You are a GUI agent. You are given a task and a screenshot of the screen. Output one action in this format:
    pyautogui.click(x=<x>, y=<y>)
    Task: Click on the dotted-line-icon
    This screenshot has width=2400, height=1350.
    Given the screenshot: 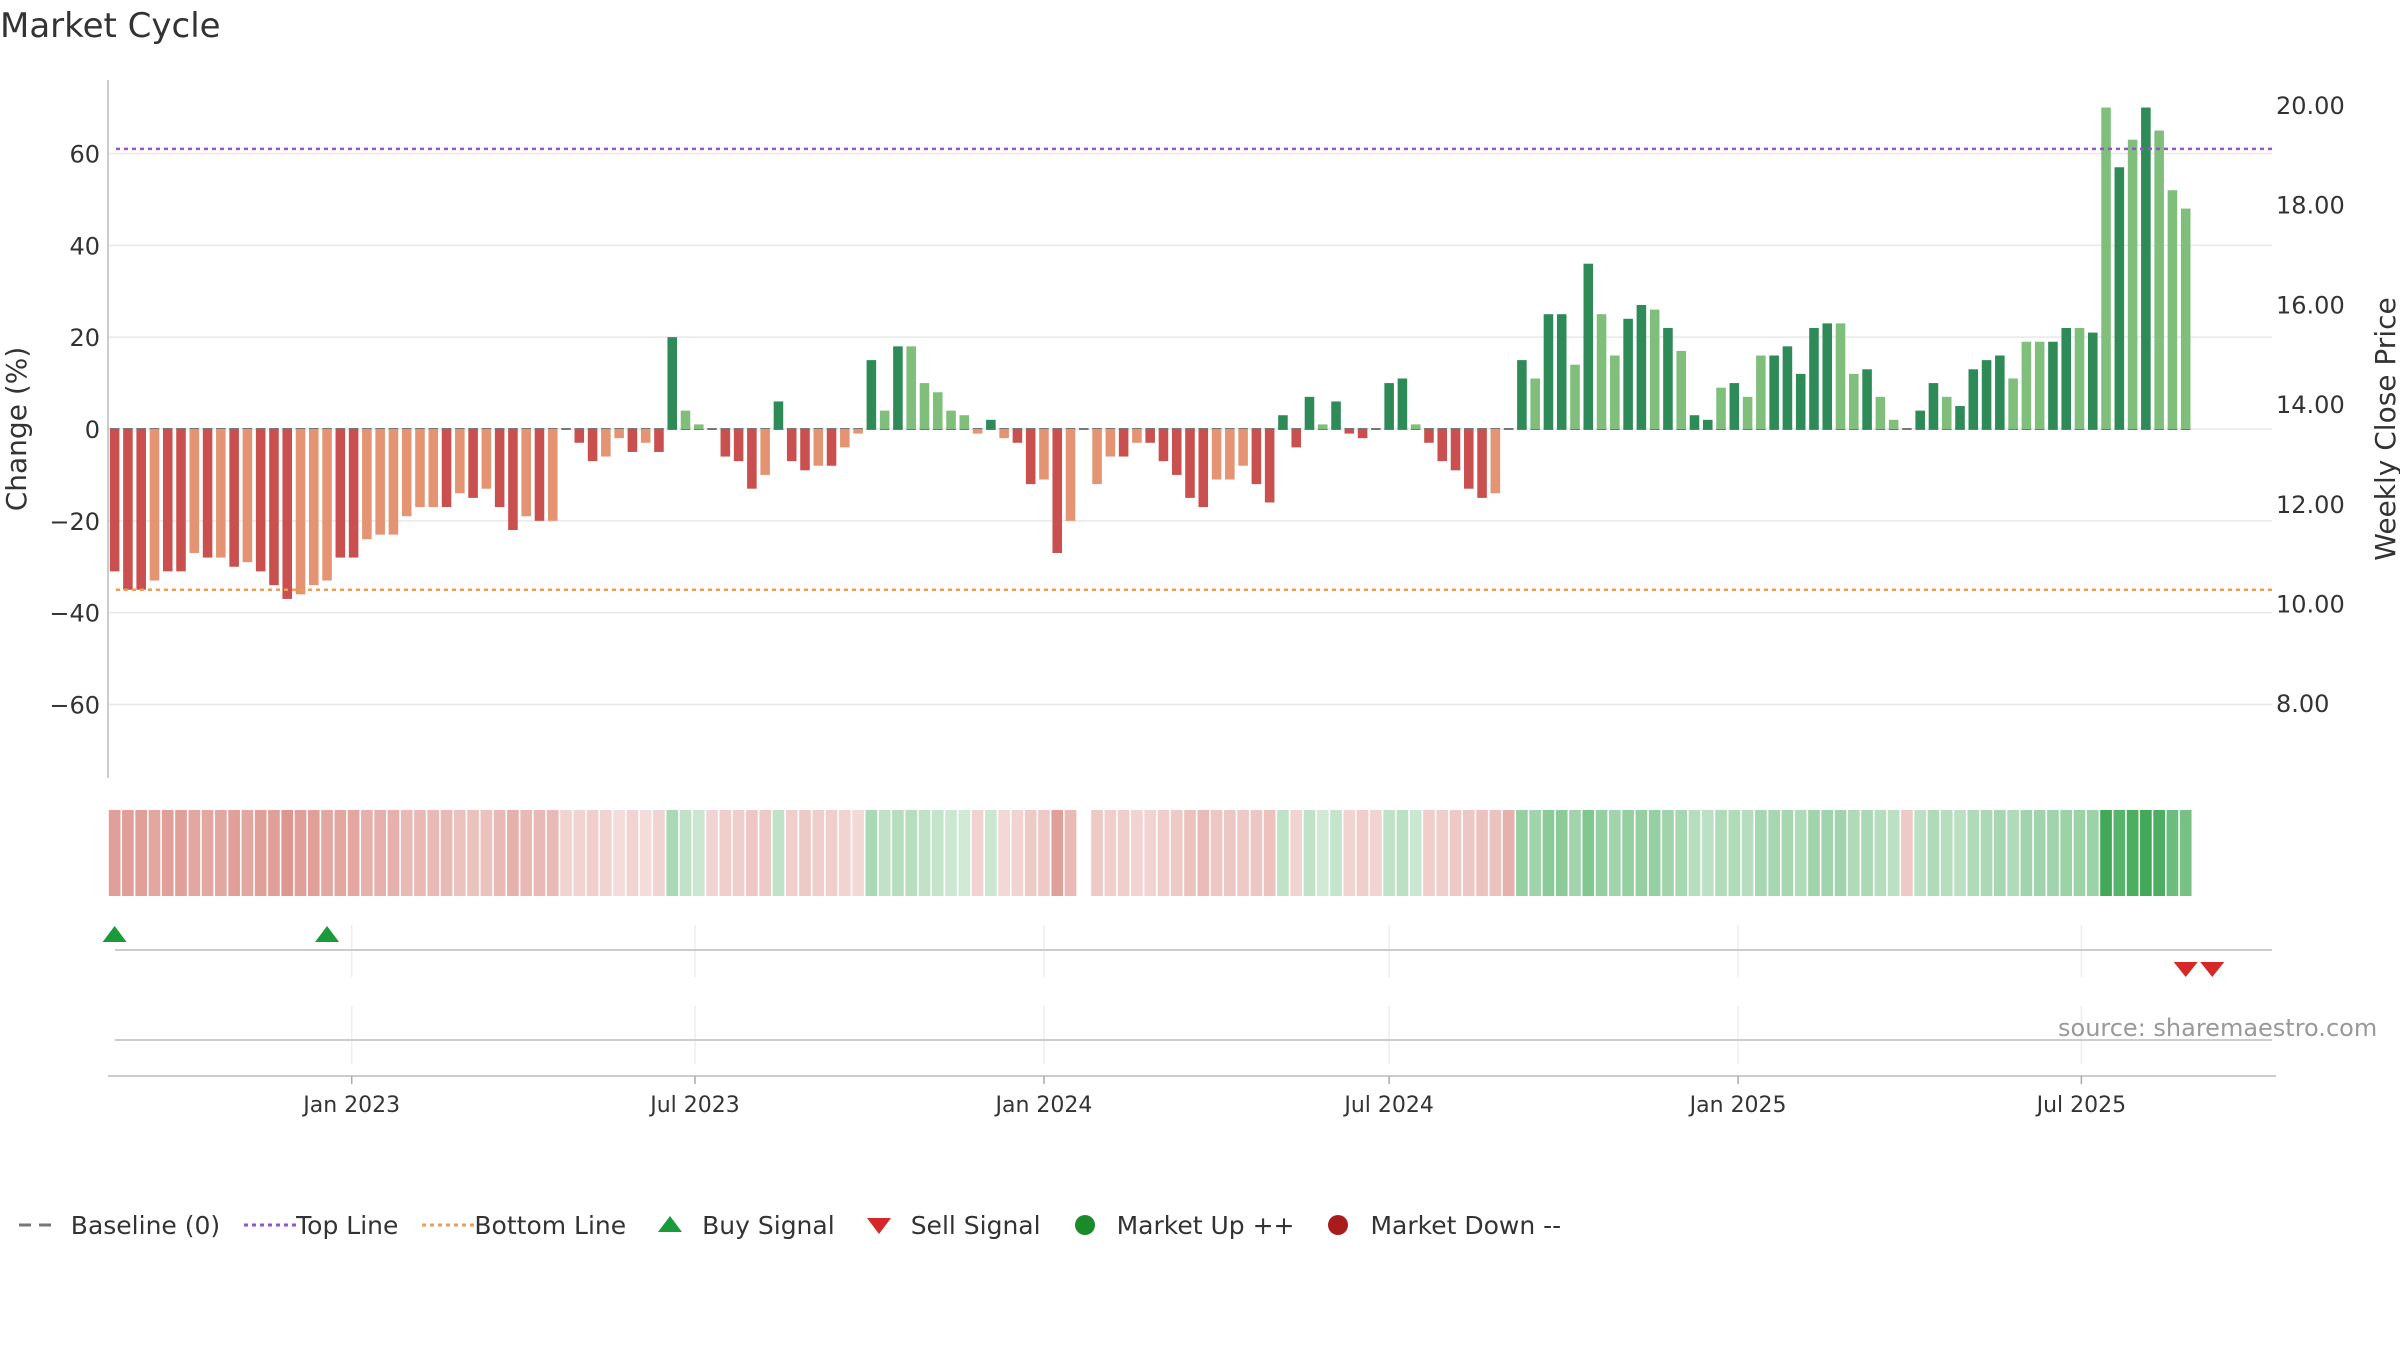 What is the action you would take?
    pyautogui.click(x=447, y=1225)
    